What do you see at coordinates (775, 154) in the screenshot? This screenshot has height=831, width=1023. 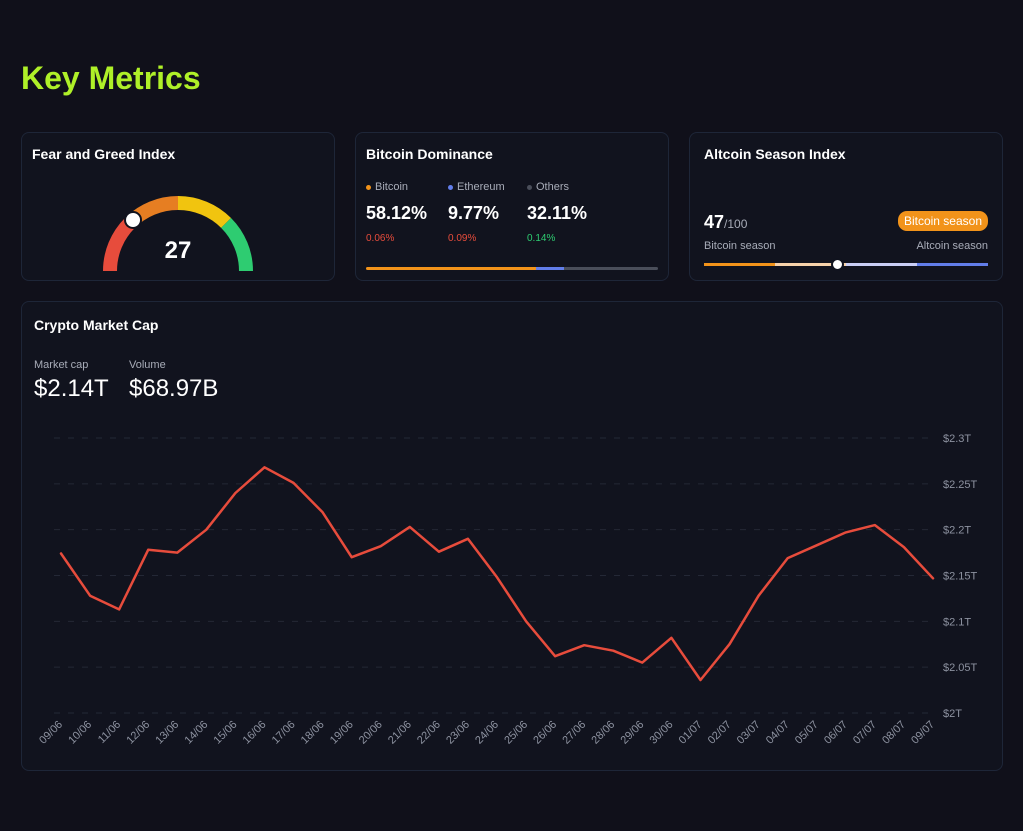 I see `altcoin-season-title: Altcoin Season Index` at bounding box center [775, 154].